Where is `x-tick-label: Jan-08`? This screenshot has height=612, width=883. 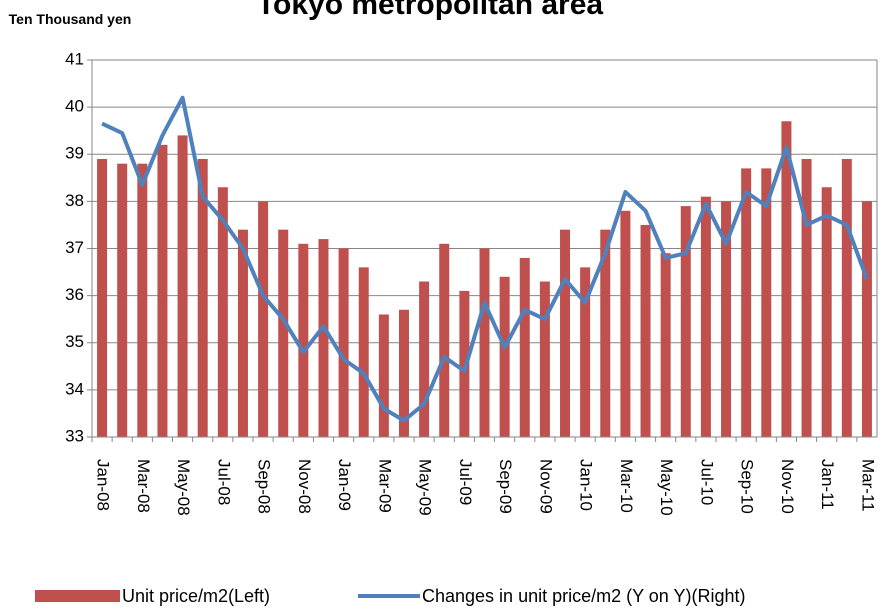
x-tick-label: Jan-08 is located at coordinates (103, 485).